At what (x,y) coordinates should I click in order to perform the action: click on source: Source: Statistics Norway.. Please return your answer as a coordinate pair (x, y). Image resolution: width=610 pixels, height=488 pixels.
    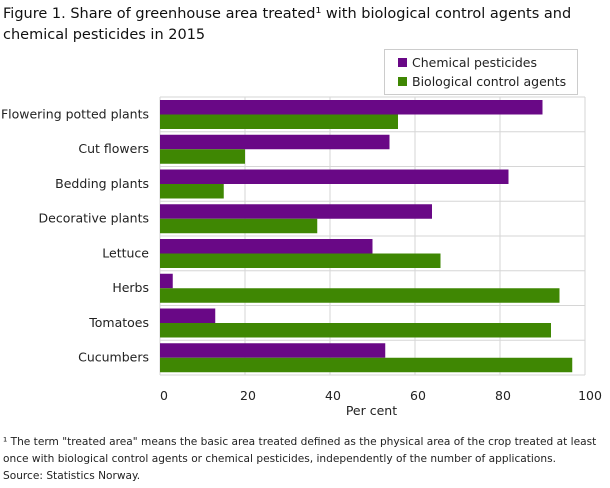
    Looking at the image, I should click on (72, 476).